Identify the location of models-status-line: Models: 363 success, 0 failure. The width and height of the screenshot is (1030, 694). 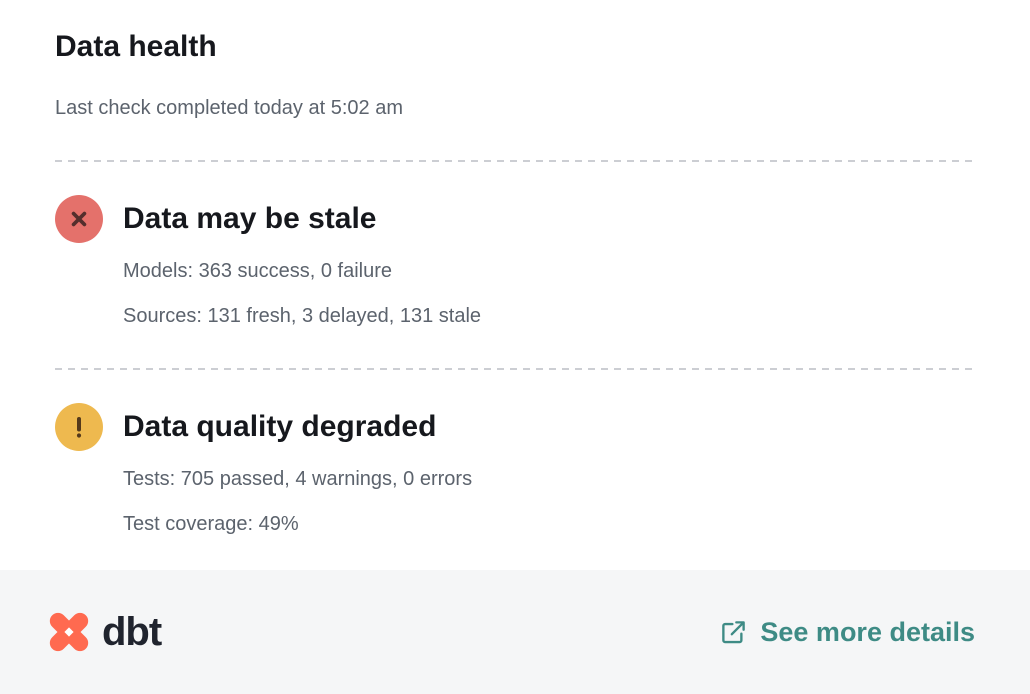
(258, 270).